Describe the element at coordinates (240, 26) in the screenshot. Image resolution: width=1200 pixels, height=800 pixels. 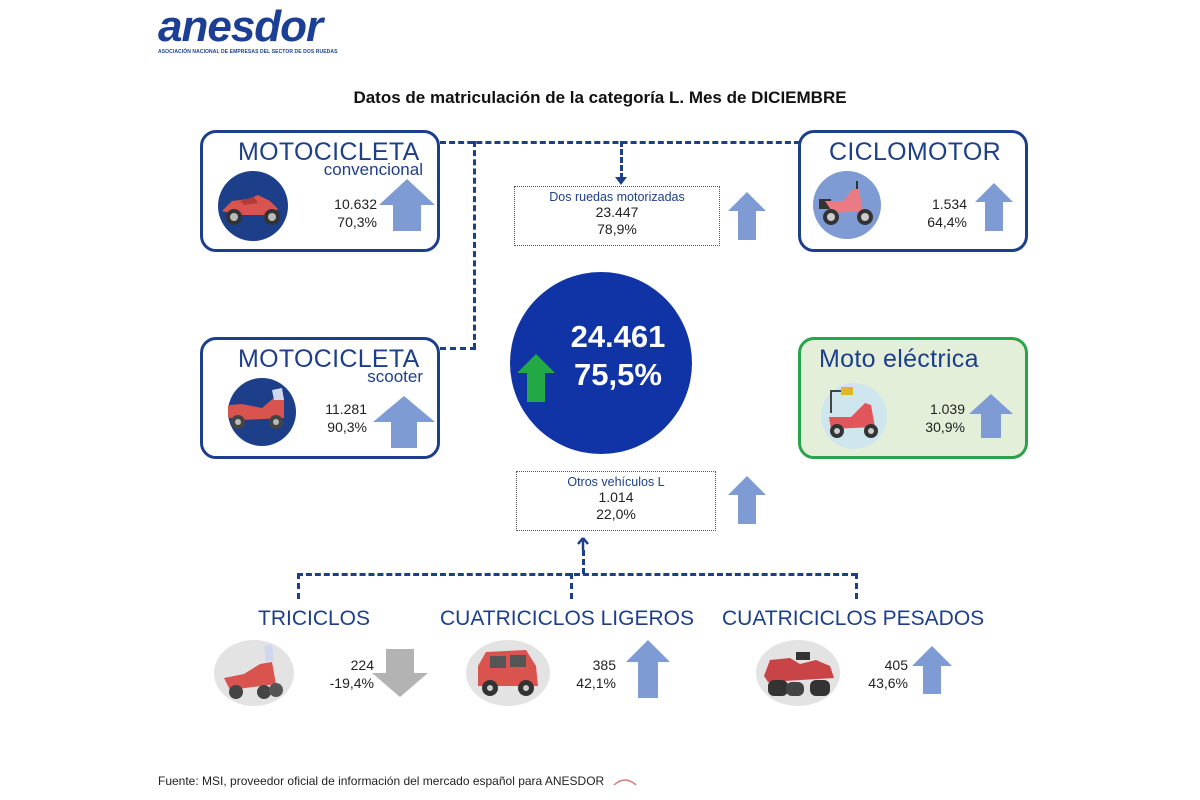
I see `logo-wordmark: anesdor` at that location.